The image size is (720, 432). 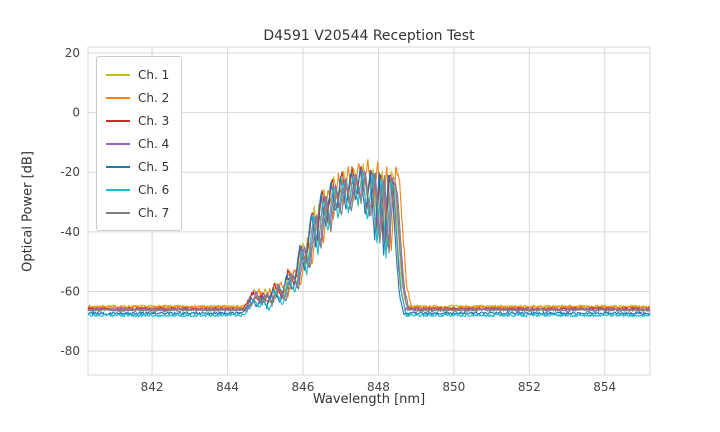 I want to click on legend-item-ch-3: Ch. 3, so click(x=137, y=120).